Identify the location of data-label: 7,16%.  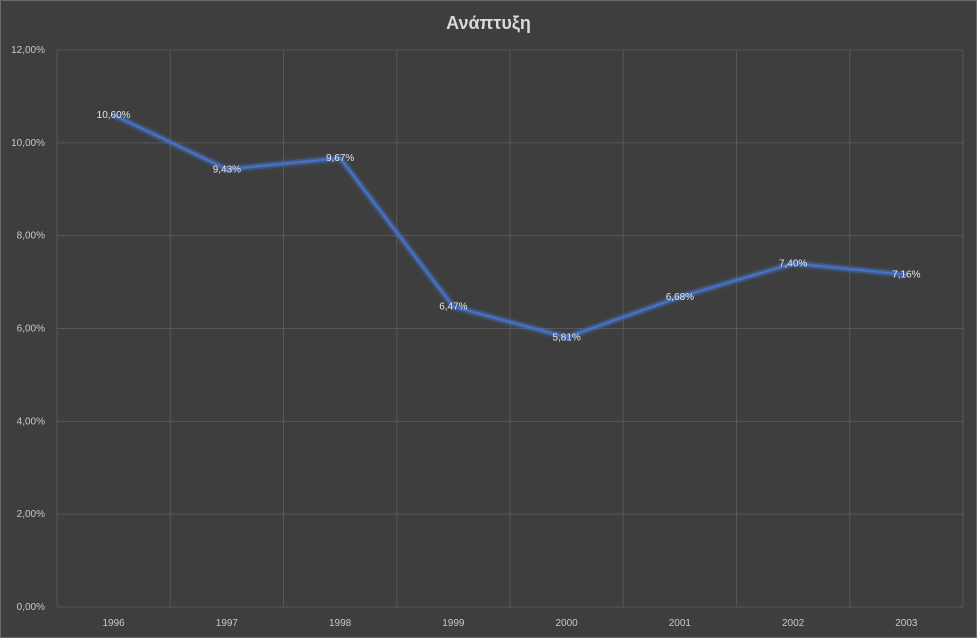
(906, 275).